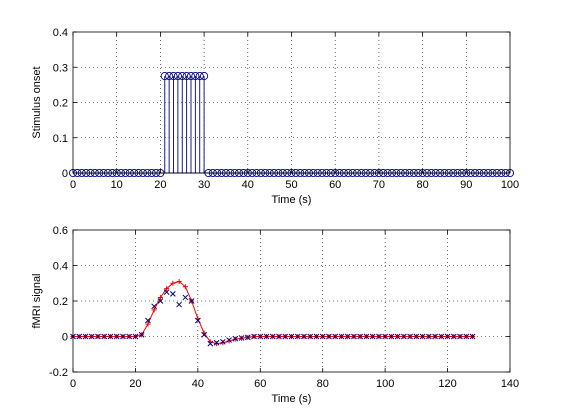 The height and width of the screenshot is (420, 561). Describe the element at coordinates (37, 300) in the screenshot. I see `y-axis-label: fMRI signal` at that location.